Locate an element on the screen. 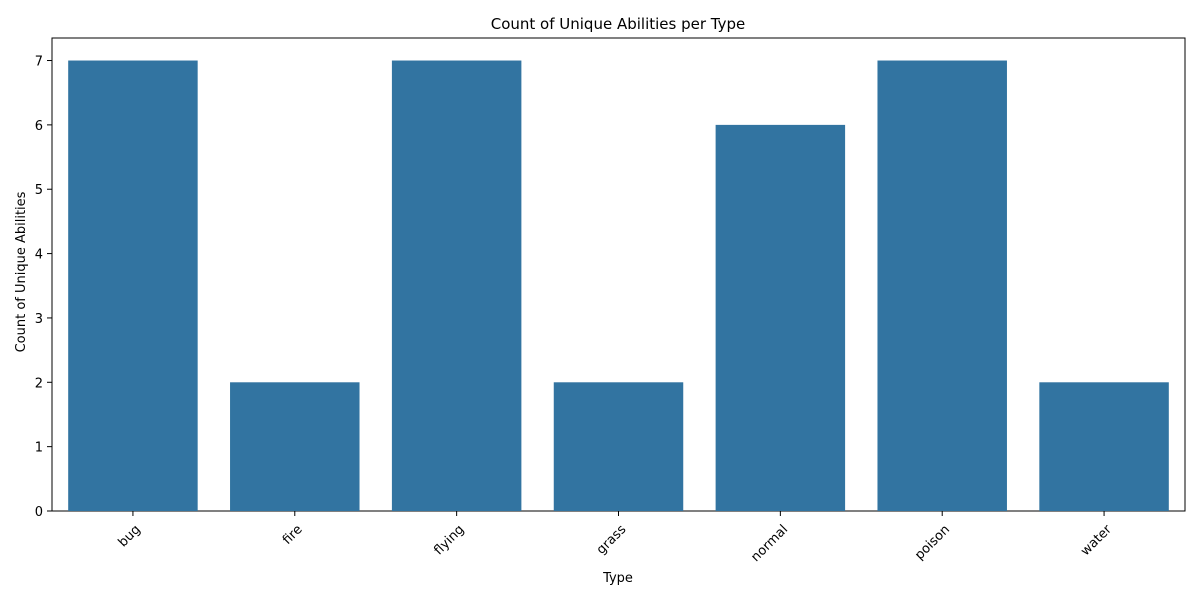 The height and width of the screenshot is (600, 1200). y-tick-label: 4 is located at coordinates (39, 255).